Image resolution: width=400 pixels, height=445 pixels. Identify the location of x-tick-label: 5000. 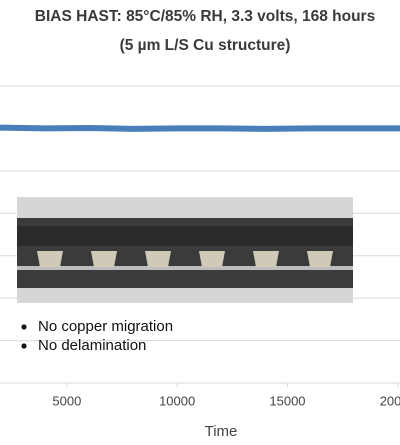
(66, 400).